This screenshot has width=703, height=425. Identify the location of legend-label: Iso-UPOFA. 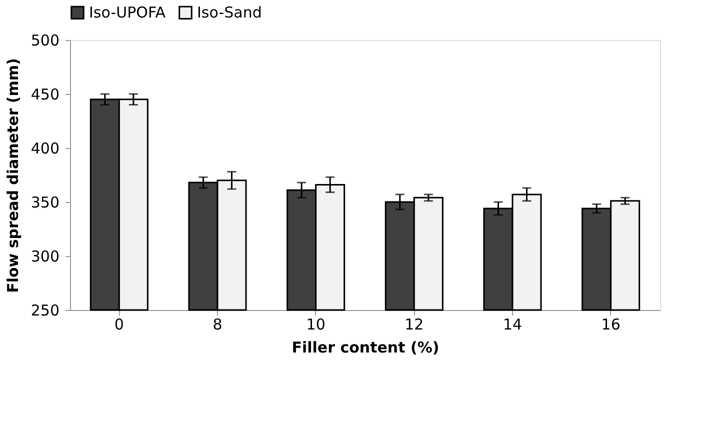
(127, 13).